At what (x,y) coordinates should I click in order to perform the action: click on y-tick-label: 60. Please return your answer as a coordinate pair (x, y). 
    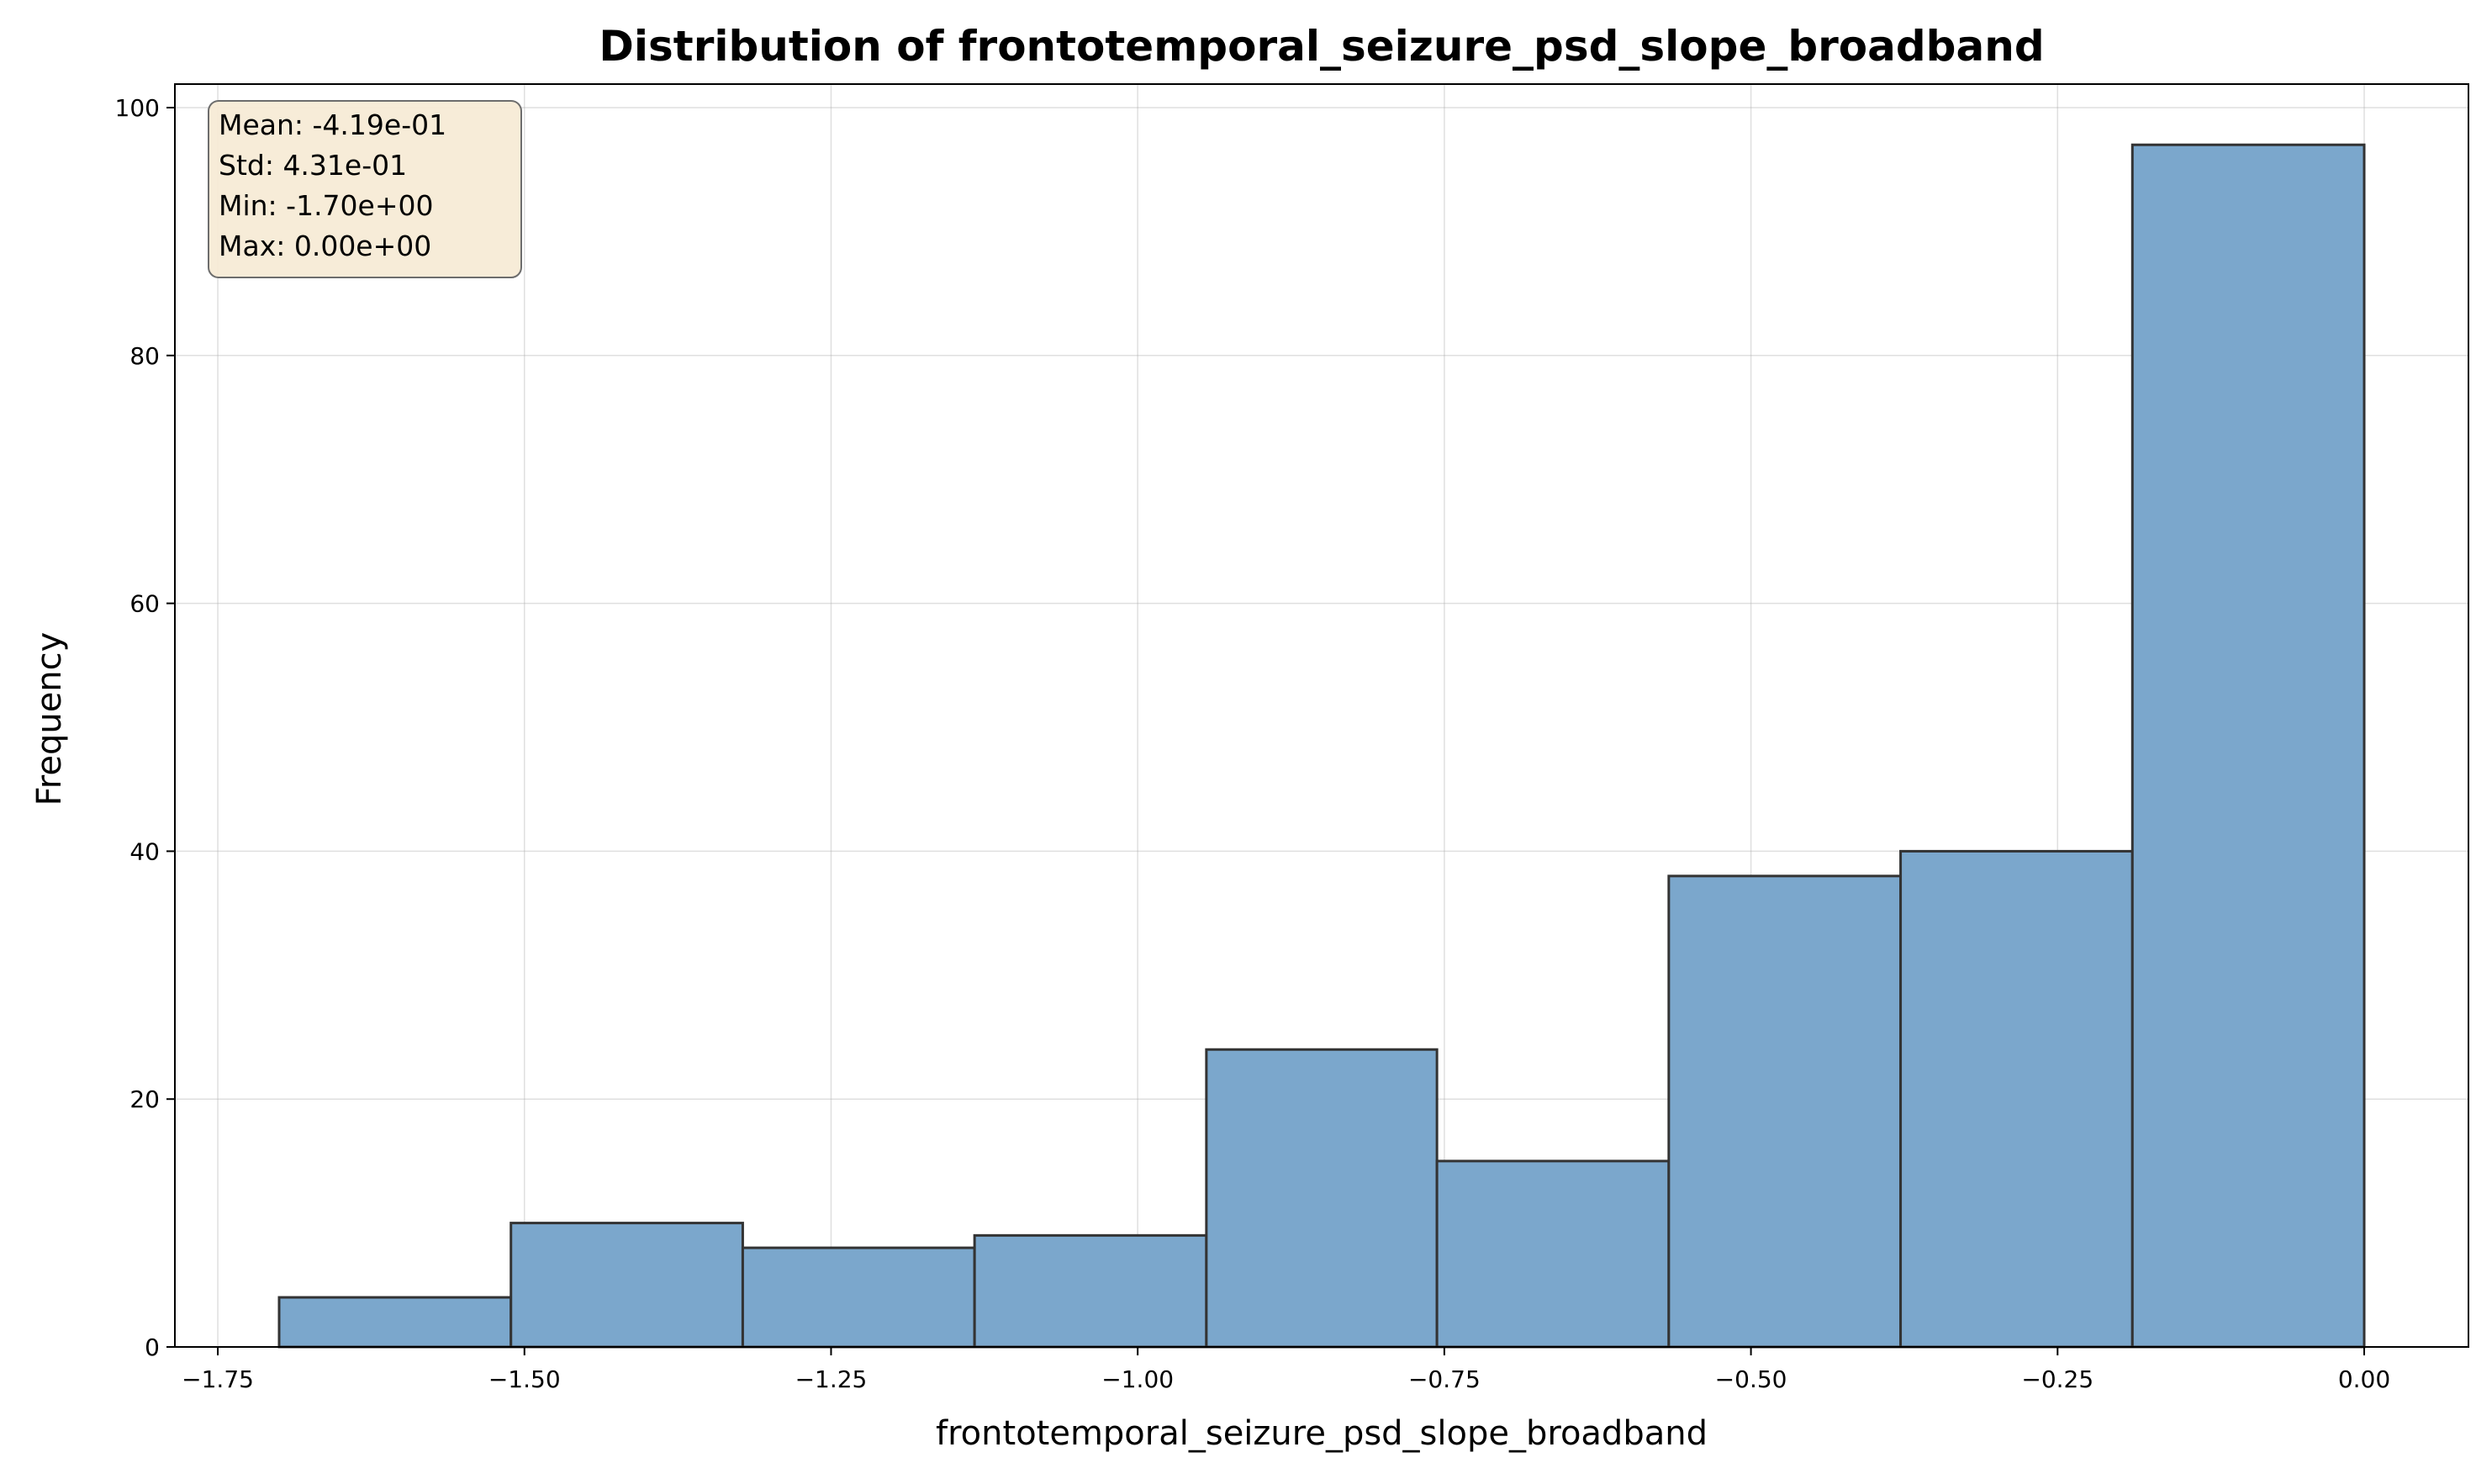
    Looking at the image, I should click on (144, 604).